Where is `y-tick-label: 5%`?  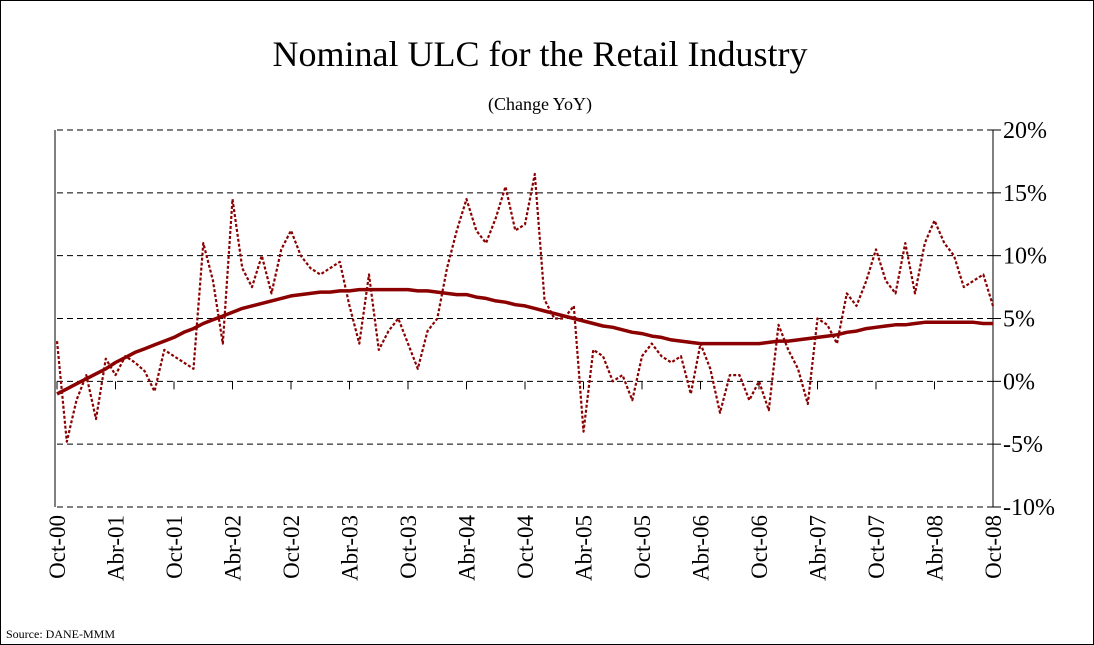 y-tick-label: 5% is located at coordinates (1019, 320).